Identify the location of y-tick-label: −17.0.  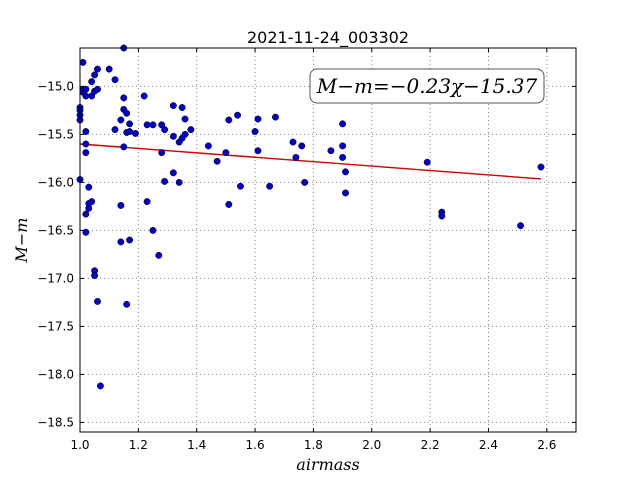
(55, 278).